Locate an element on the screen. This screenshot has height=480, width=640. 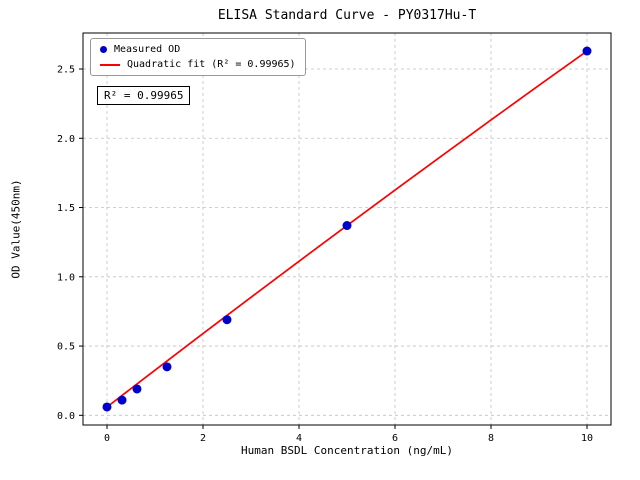
y-axis-label: OD Value(450nm) is located at coordinates (16, 229).